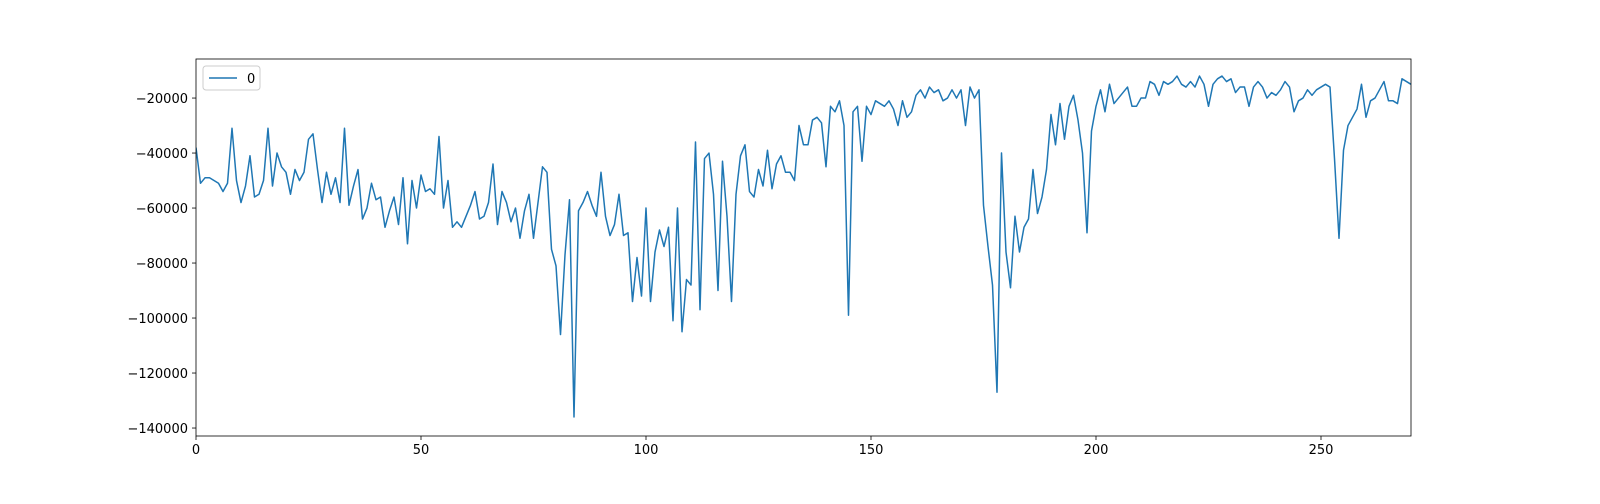 This screenshot has height=504, width=1600. Describe the element at coordinates (251, 79) in the screenshot. I see `legend-label: 0` at that location.